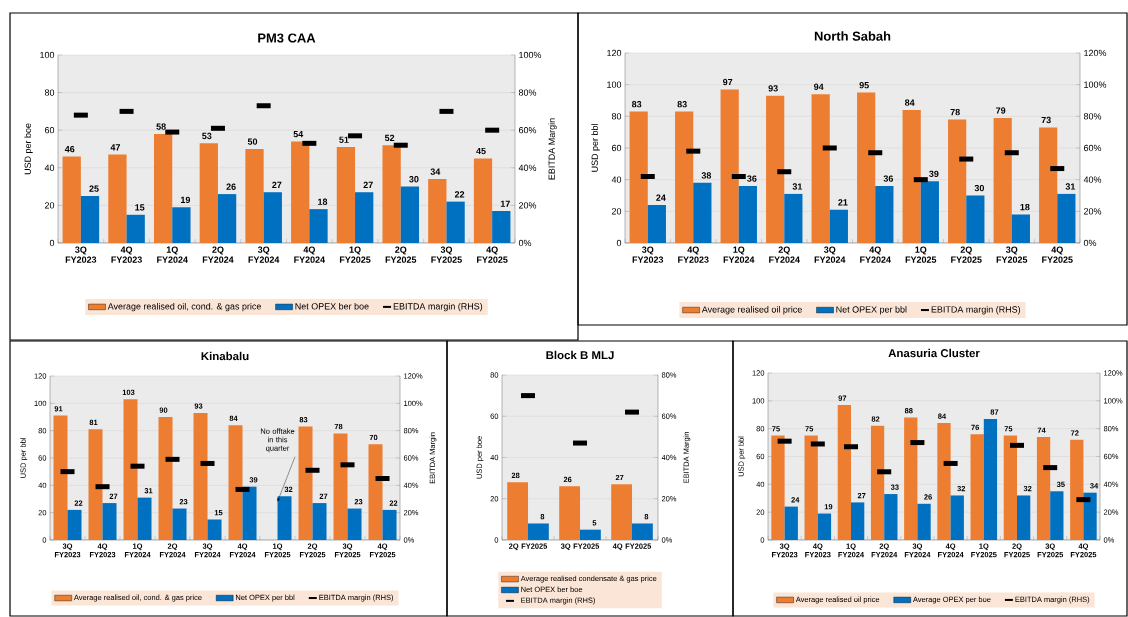  Describe the element at coordinates (344, 139) in the screenshot. I see `data-label: 51` at that location.